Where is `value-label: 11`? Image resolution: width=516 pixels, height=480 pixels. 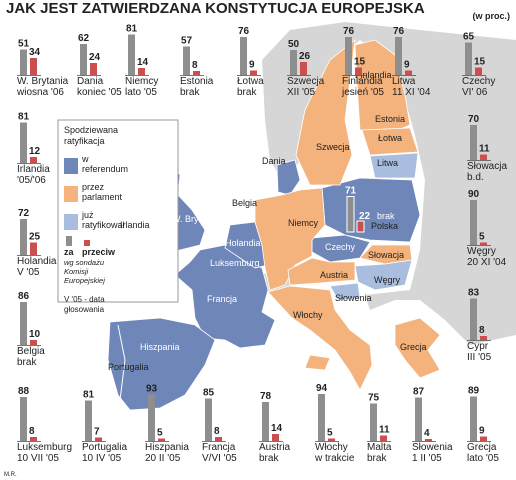 value-label: 11 is located at coordinates (484, 149).